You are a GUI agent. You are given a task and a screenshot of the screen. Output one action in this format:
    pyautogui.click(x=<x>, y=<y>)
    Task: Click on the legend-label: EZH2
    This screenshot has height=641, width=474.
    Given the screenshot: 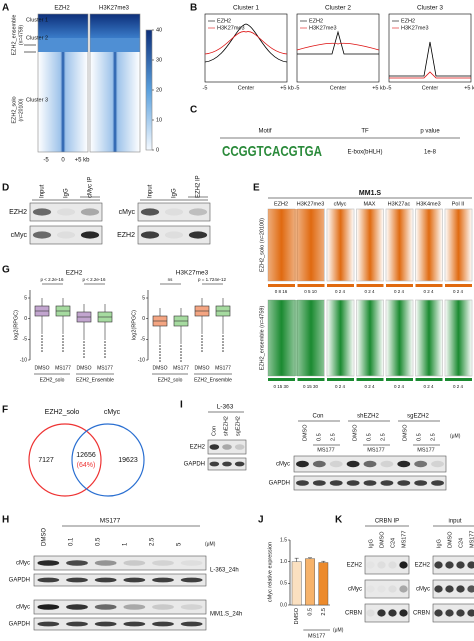 What is the action you would take?
    pyautogui.click(x=408, y=21)
    